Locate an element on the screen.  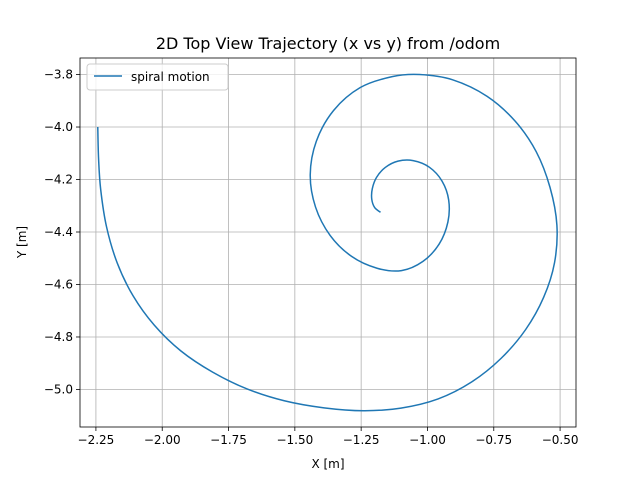
legend: spiral motion is located at coordinates (157, 77).